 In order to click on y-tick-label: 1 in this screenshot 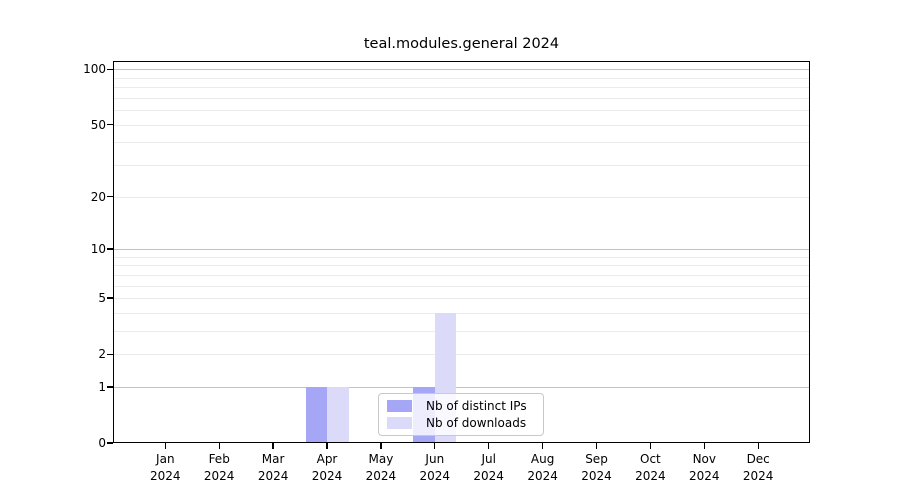, I will do `click(102, 386)`.